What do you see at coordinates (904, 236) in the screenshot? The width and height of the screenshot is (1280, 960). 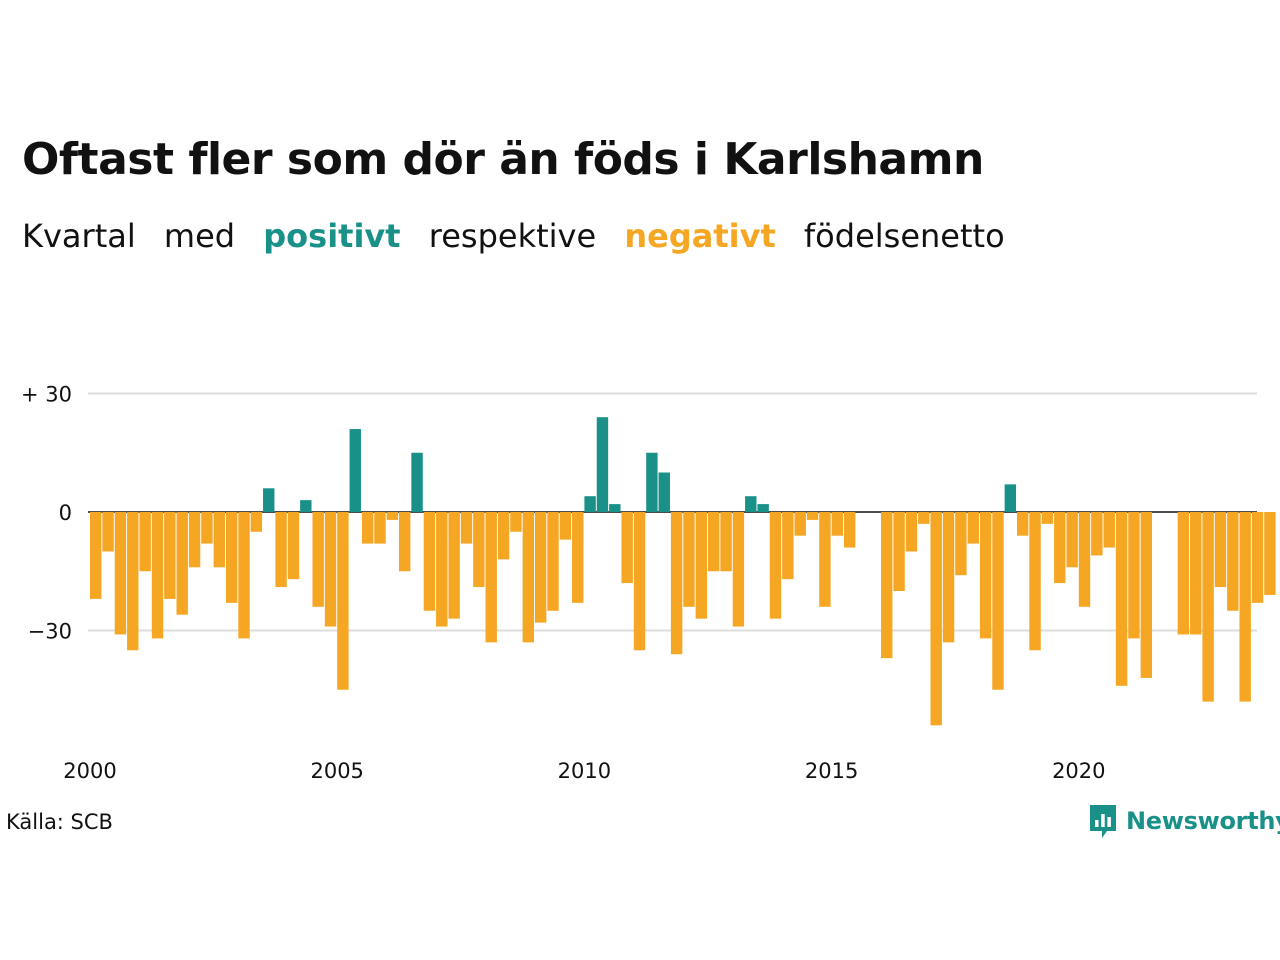 I see `subtitle-word-fodelsenetto: födelsenetto` at bounding box center [904, 236].